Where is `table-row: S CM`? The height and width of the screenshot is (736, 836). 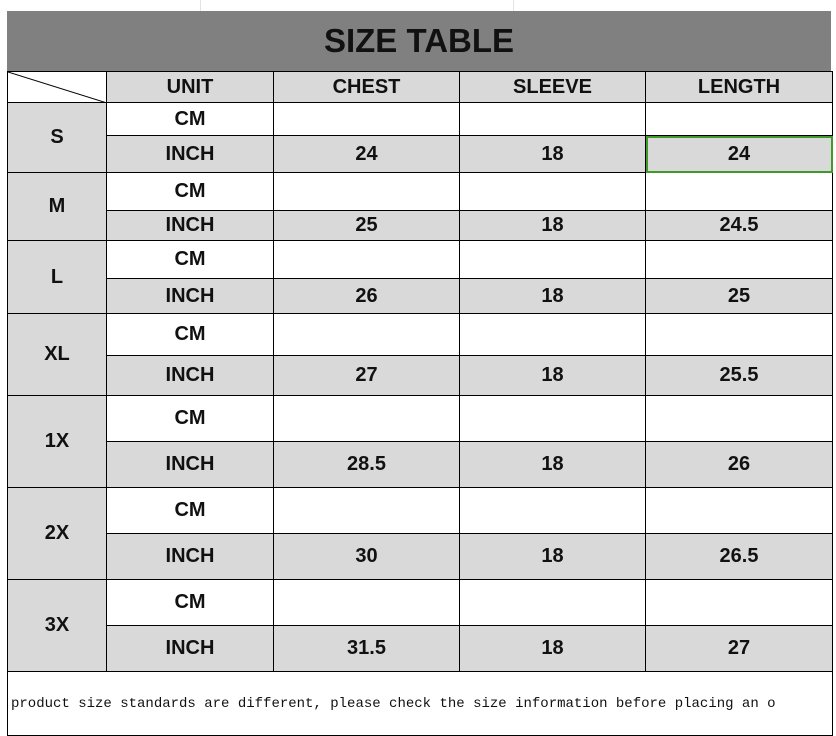
table-row: S CM is located at coordinates (420, 137).